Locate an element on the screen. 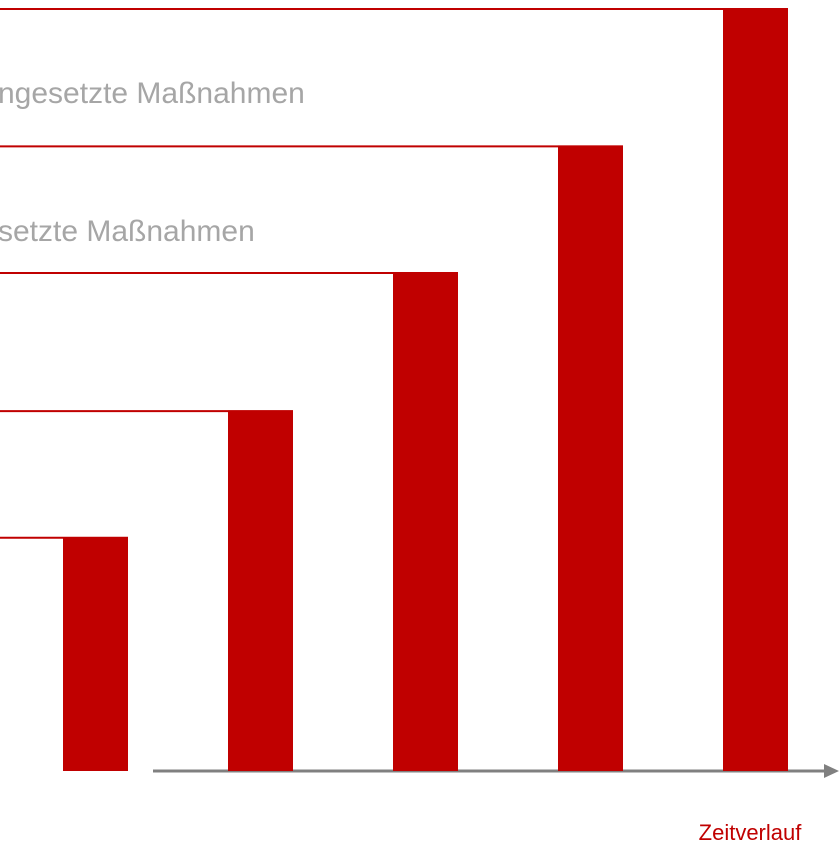  annotation: ngesetzte Maßnahmen is located at coordinates (152, 93).